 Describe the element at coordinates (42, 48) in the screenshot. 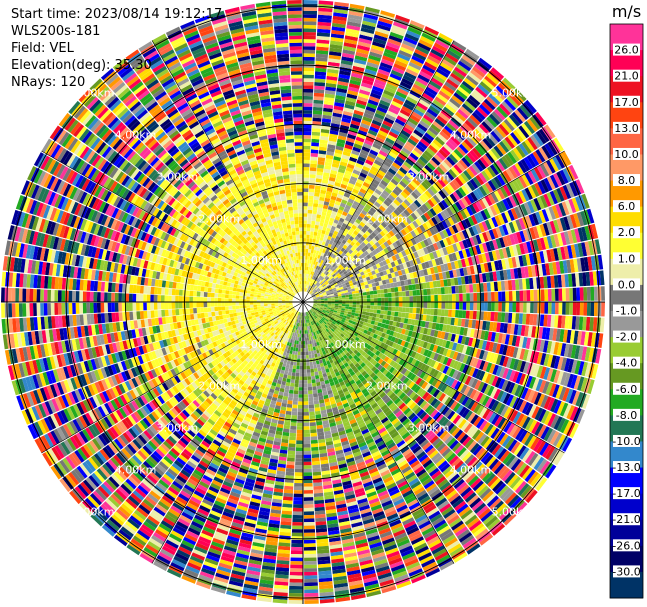

I see `field-name: Field: VEL` at that location.